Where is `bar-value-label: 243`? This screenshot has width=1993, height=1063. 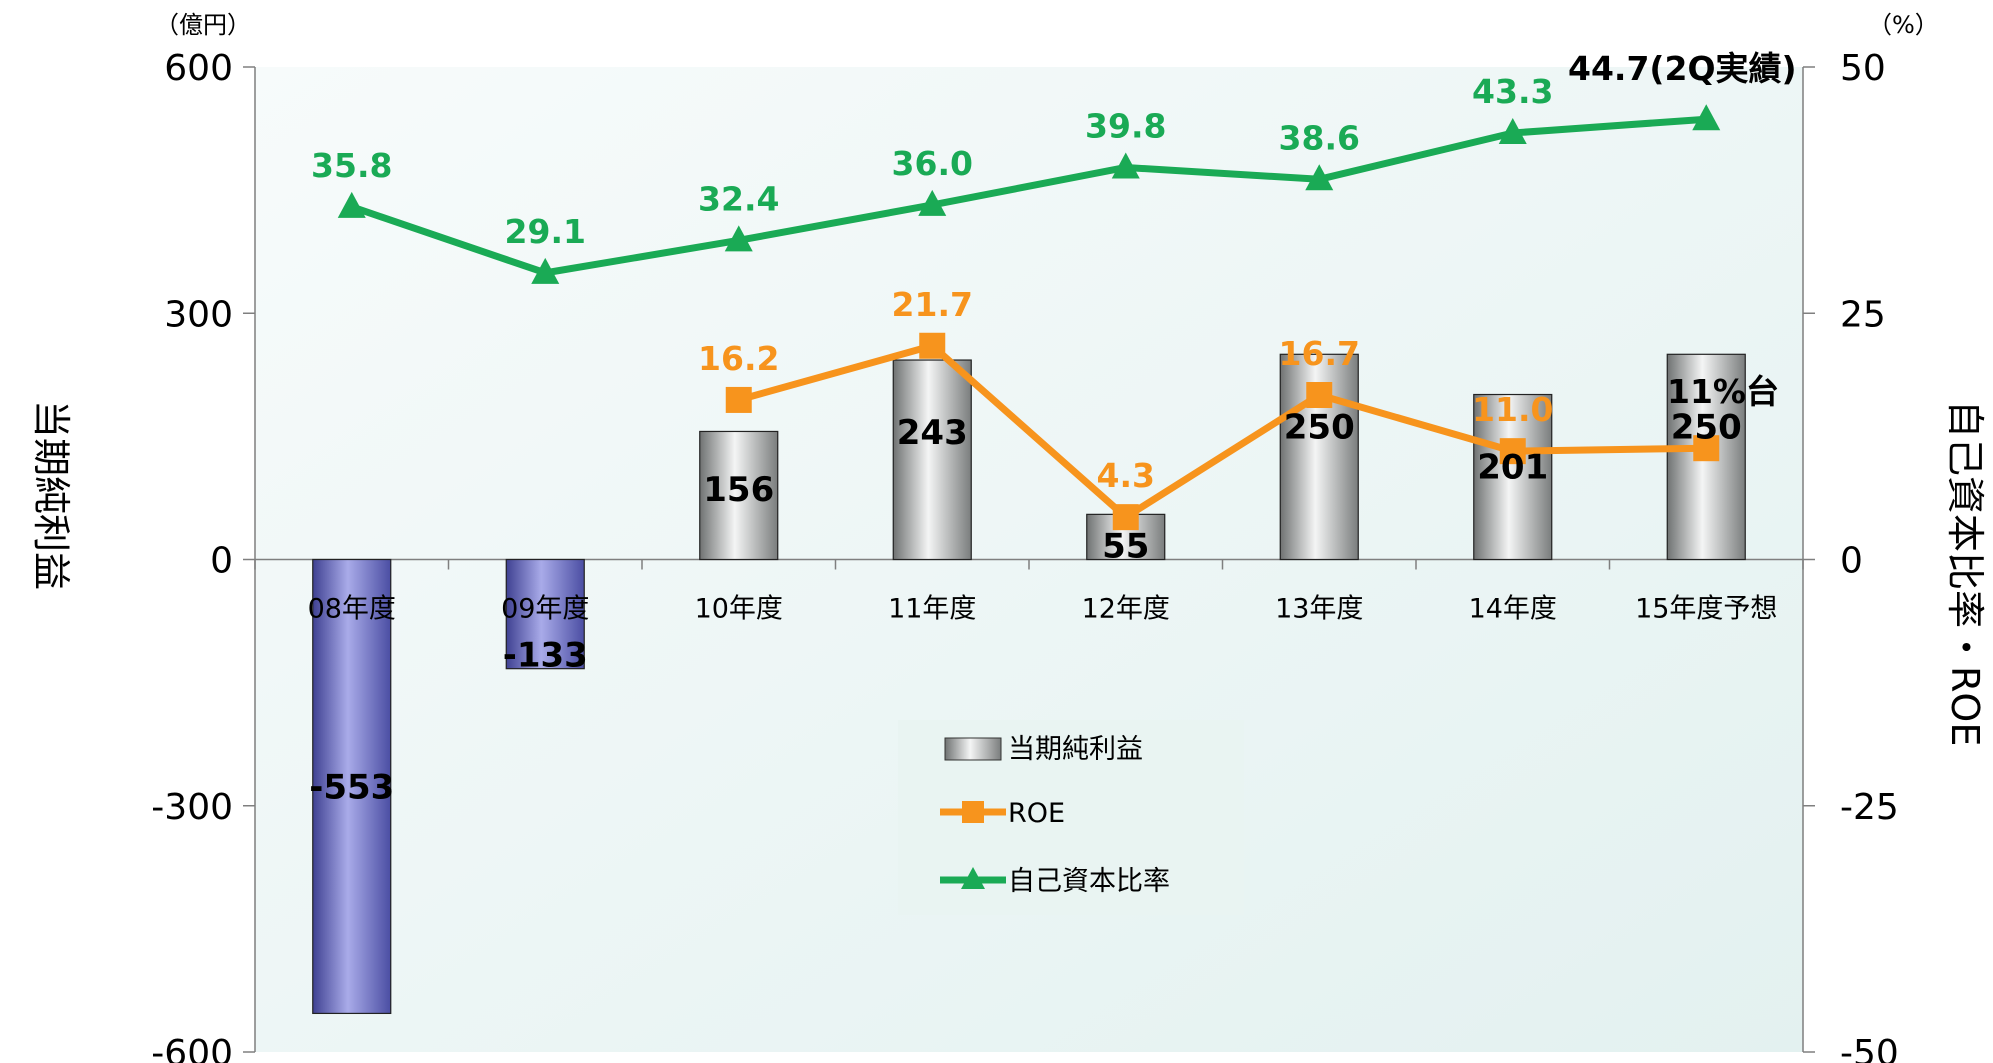
bar-value-label: 243 is located at coordinates (932, 433).